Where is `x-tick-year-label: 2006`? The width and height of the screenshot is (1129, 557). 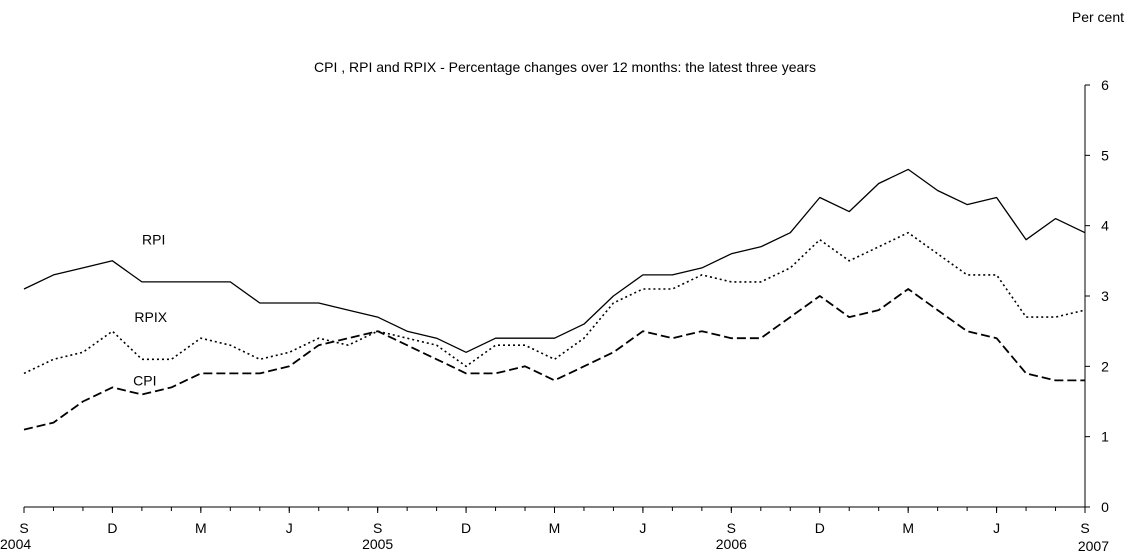
x-tick-year-label: 2006 is located at coordinates (731, 544).